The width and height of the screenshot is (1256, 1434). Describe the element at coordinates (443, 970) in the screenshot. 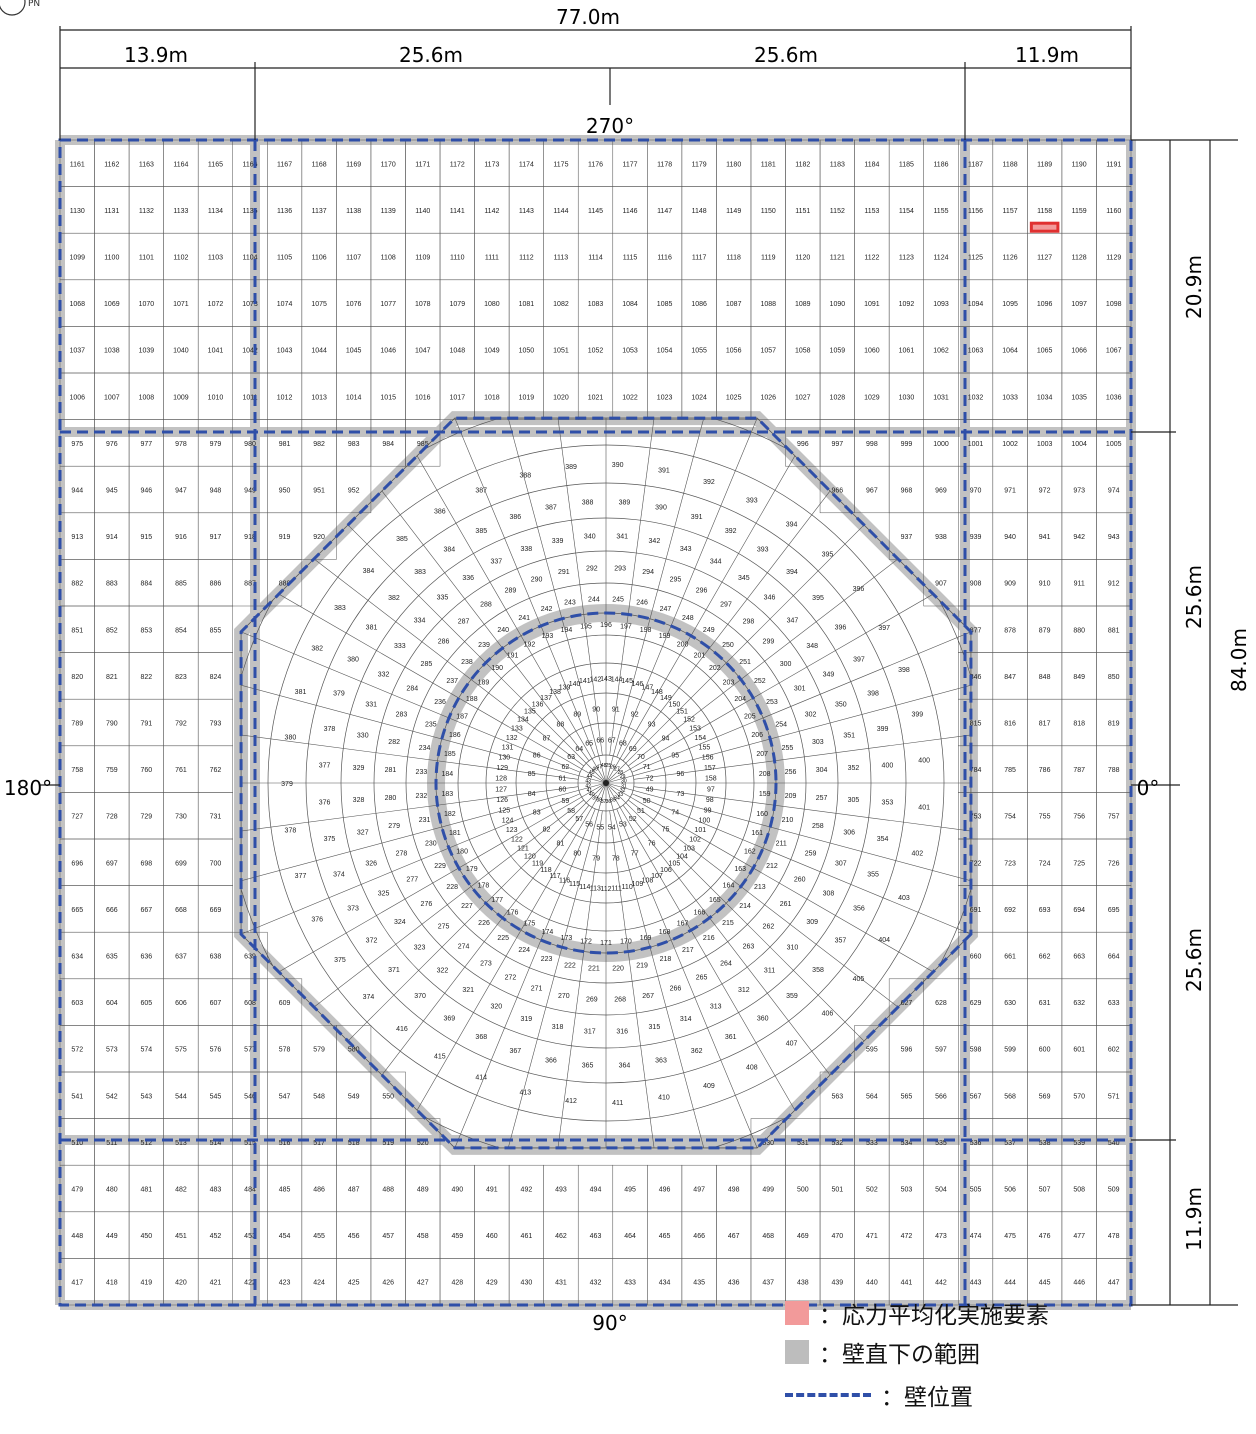

I see `ring-element-number: 322` at that location.